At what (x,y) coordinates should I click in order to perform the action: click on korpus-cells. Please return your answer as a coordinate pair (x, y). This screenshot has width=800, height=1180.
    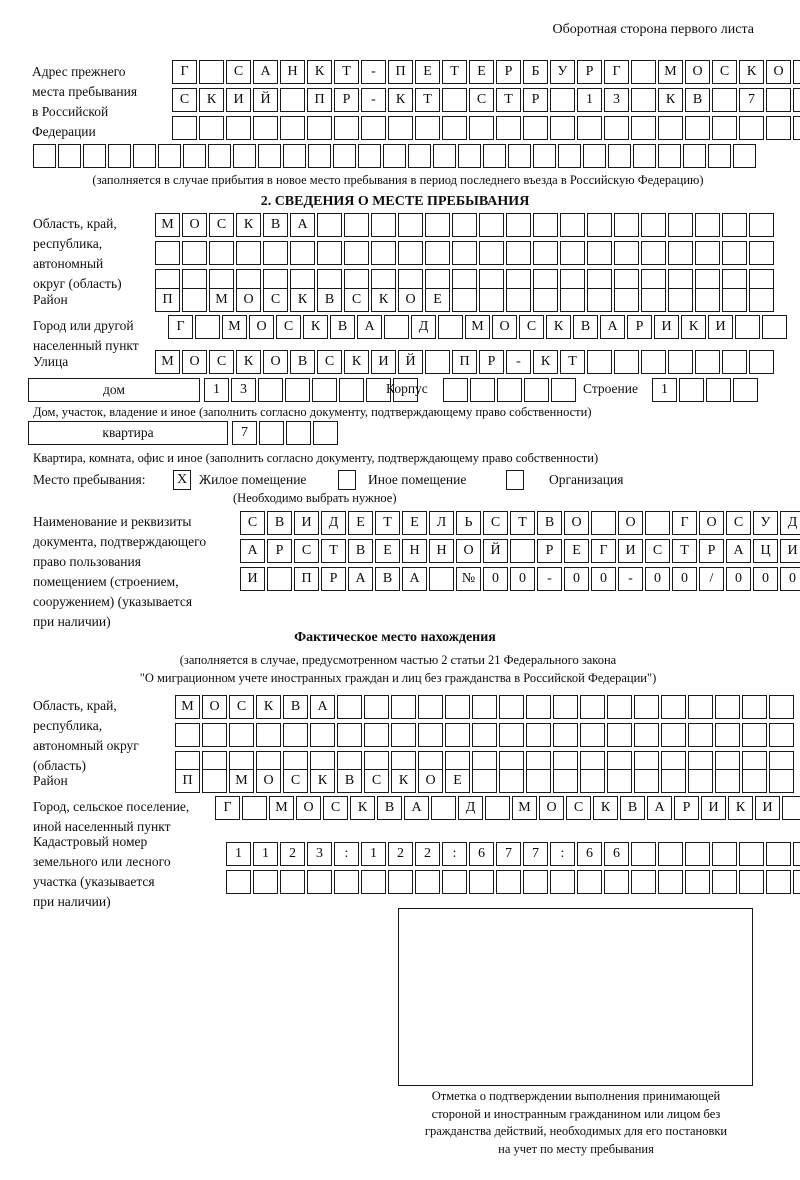
    Looking at the image, I should click on (509, 390).